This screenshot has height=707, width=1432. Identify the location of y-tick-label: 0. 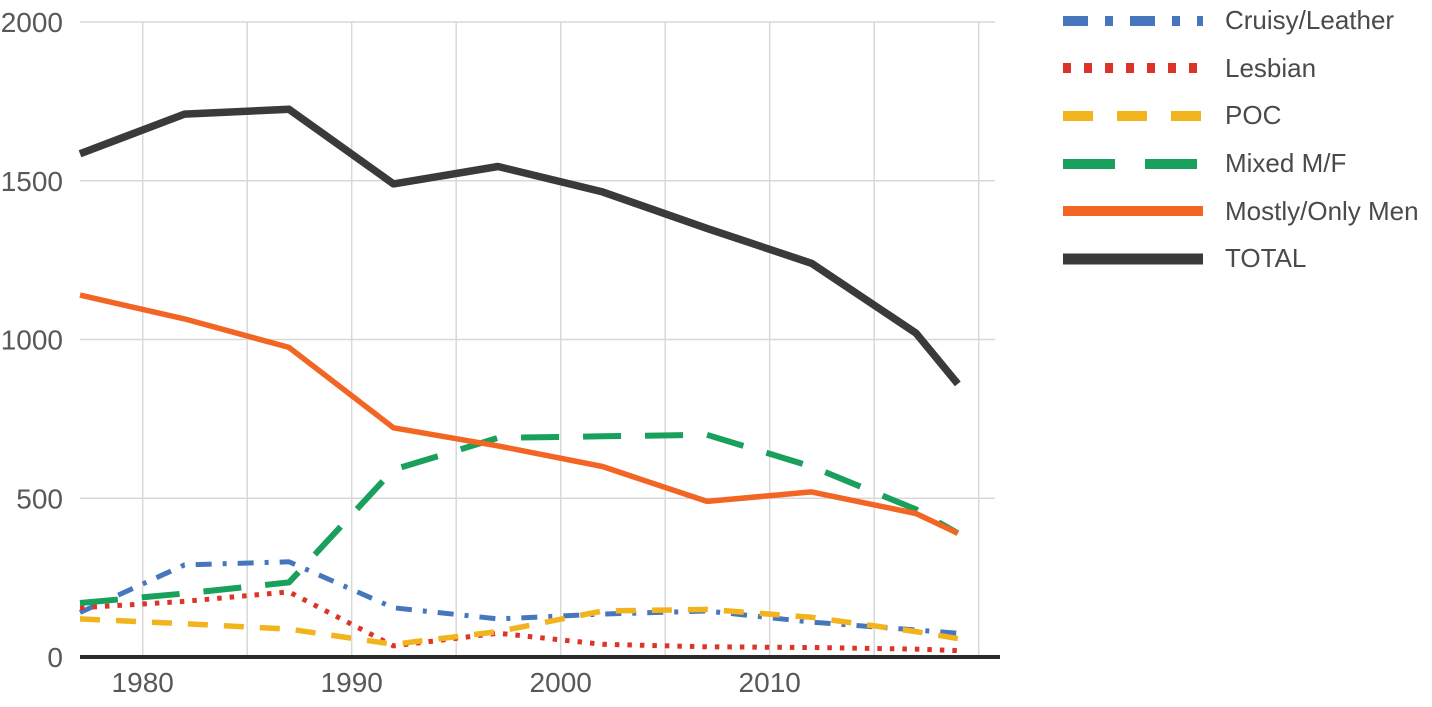
(55, 657).